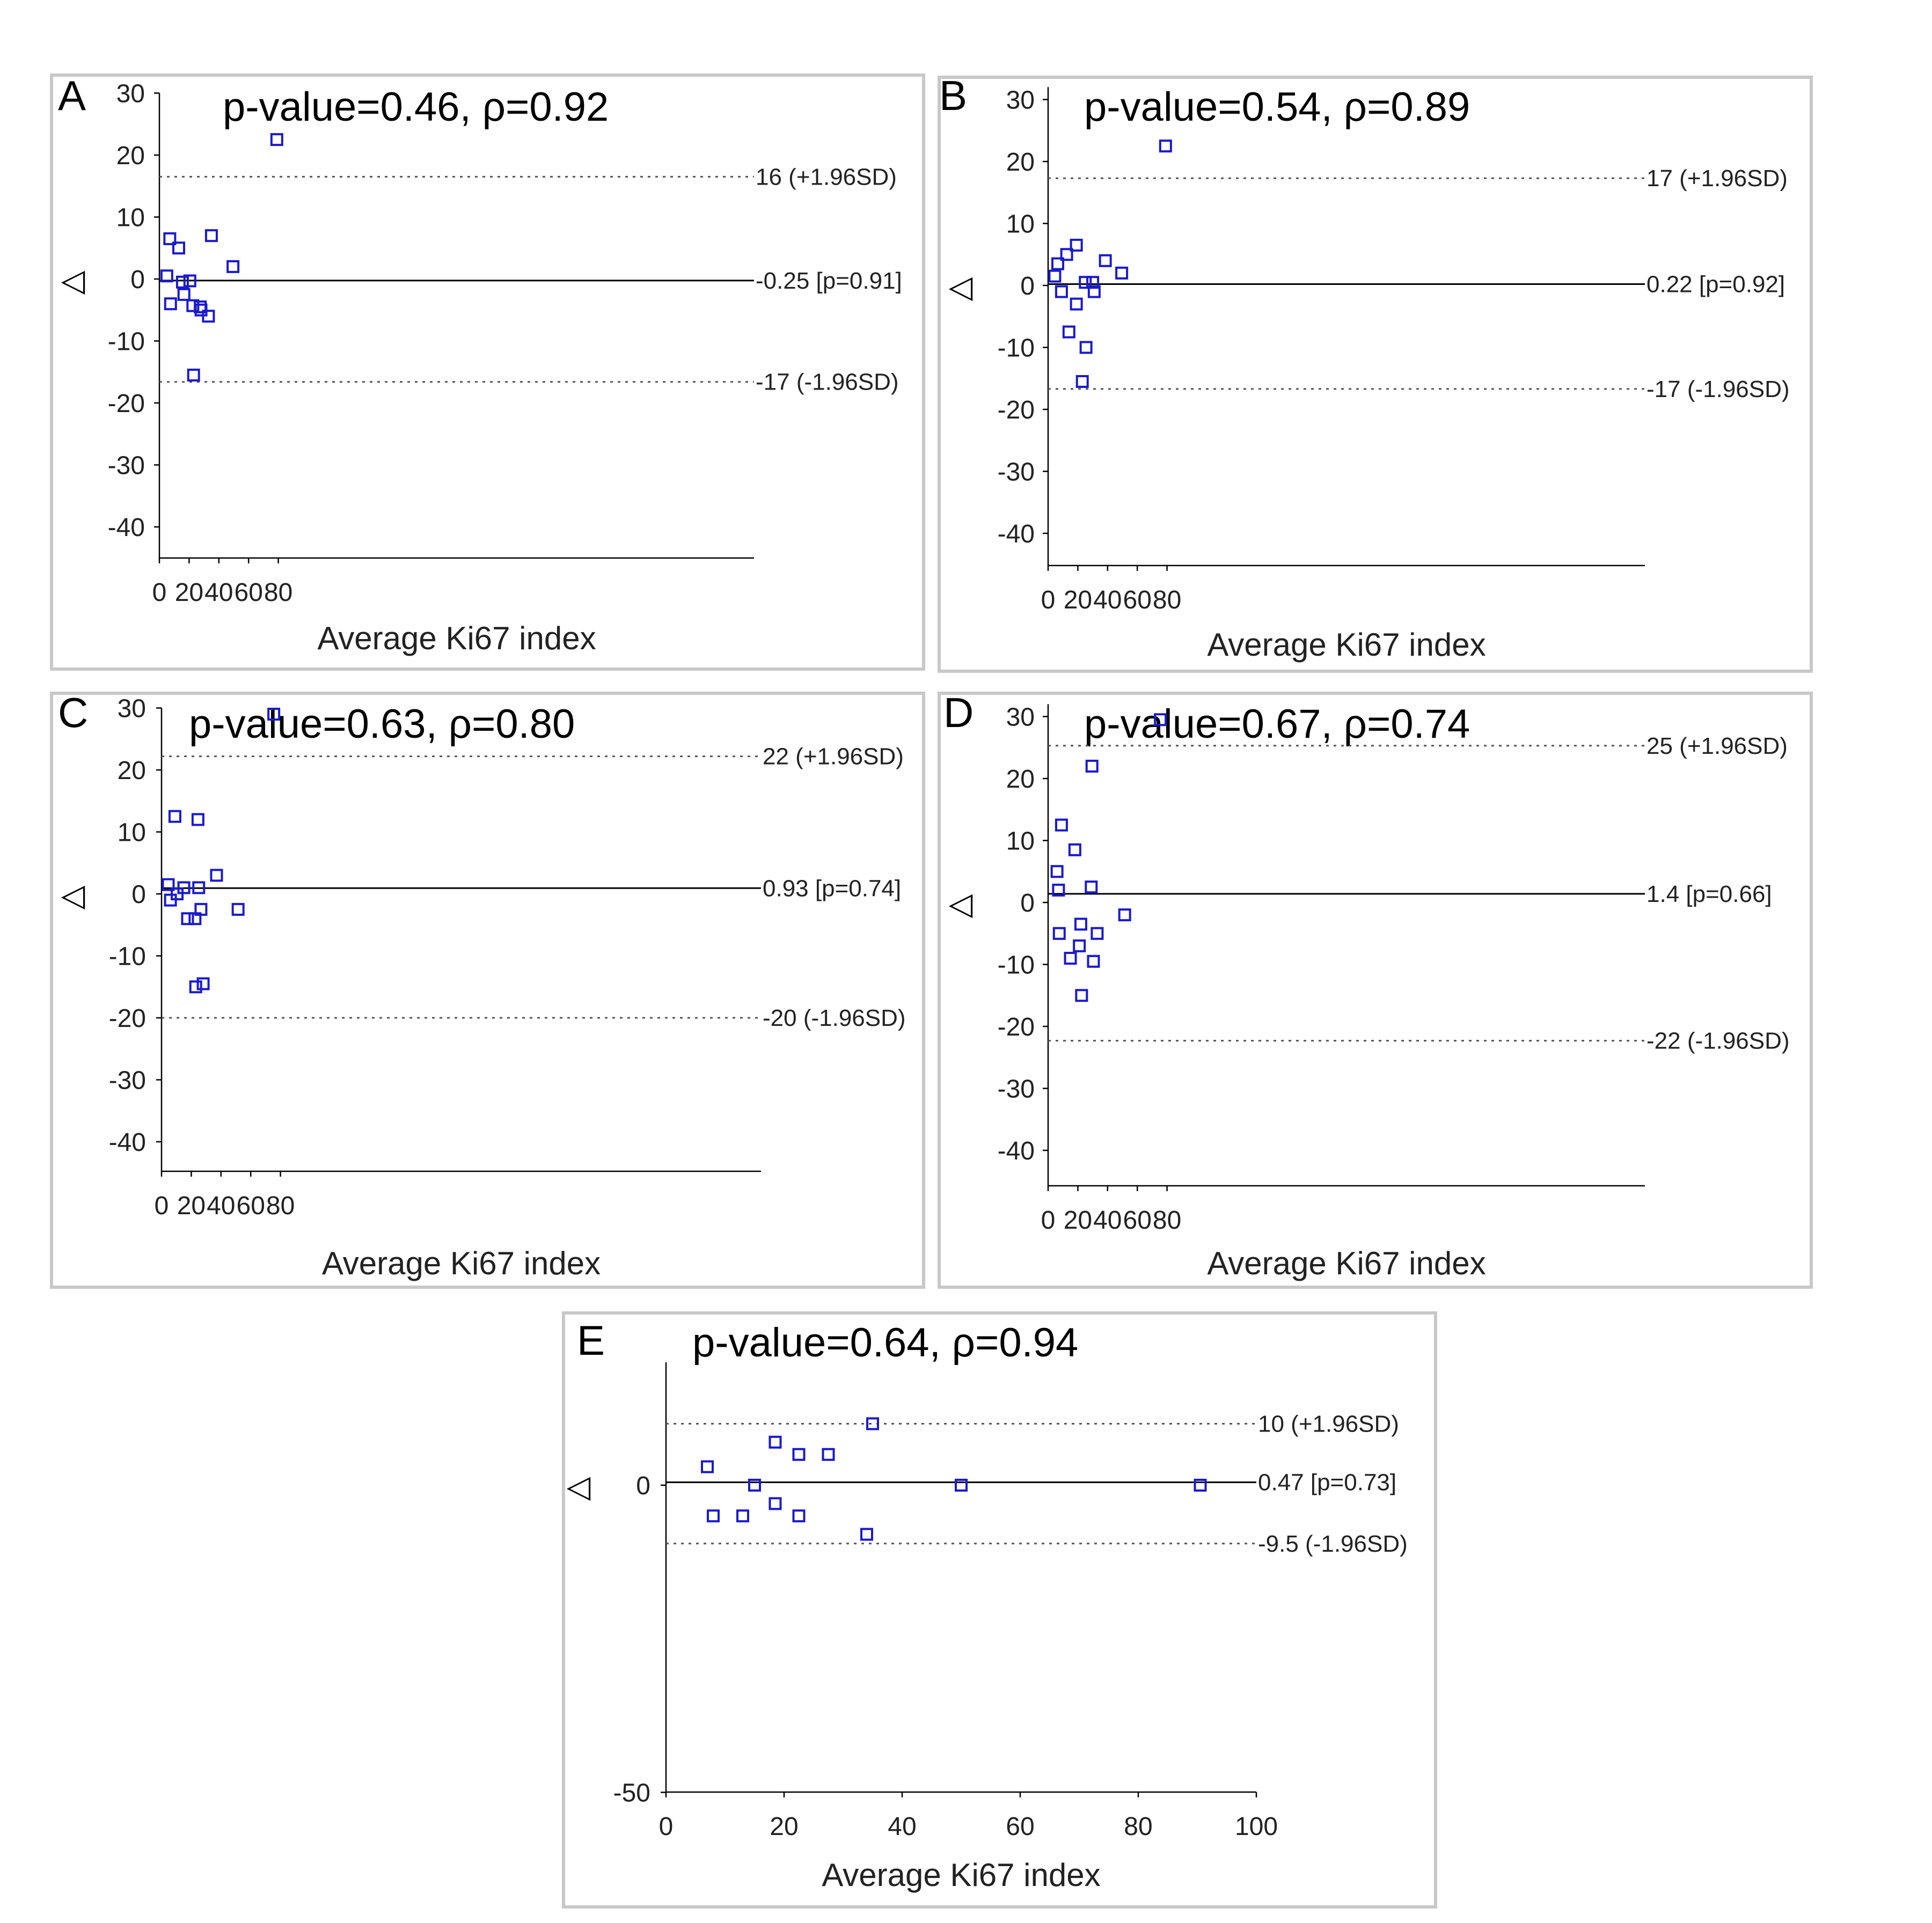  What do you see at coordinates (1327, 1483) in the screenshot?
I see `mean-label: 0.47 [p=0.73]` at bounding box center [1327, 1483].